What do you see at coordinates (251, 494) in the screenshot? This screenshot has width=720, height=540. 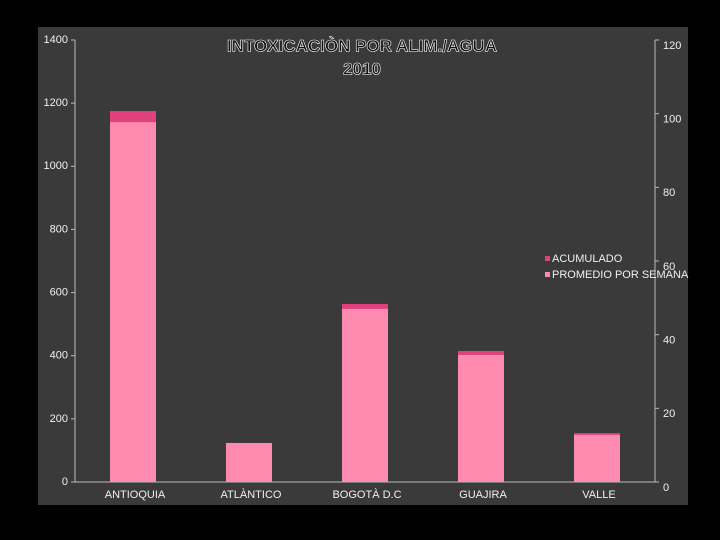 I see `x-tick-label: ATLÀNTICO` at bounding box center [251, 494].